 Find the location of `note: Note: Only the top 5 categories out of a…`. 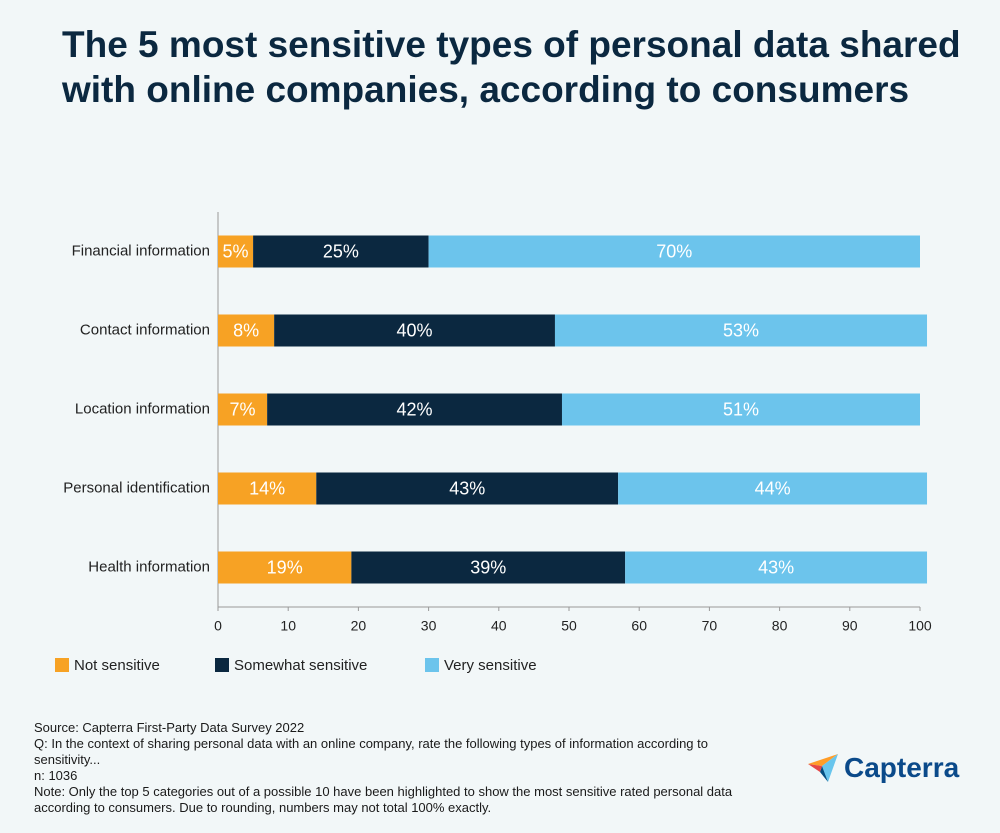

note: Note: Only the top 5 categories out of a… is located at coordinates (383, 799).